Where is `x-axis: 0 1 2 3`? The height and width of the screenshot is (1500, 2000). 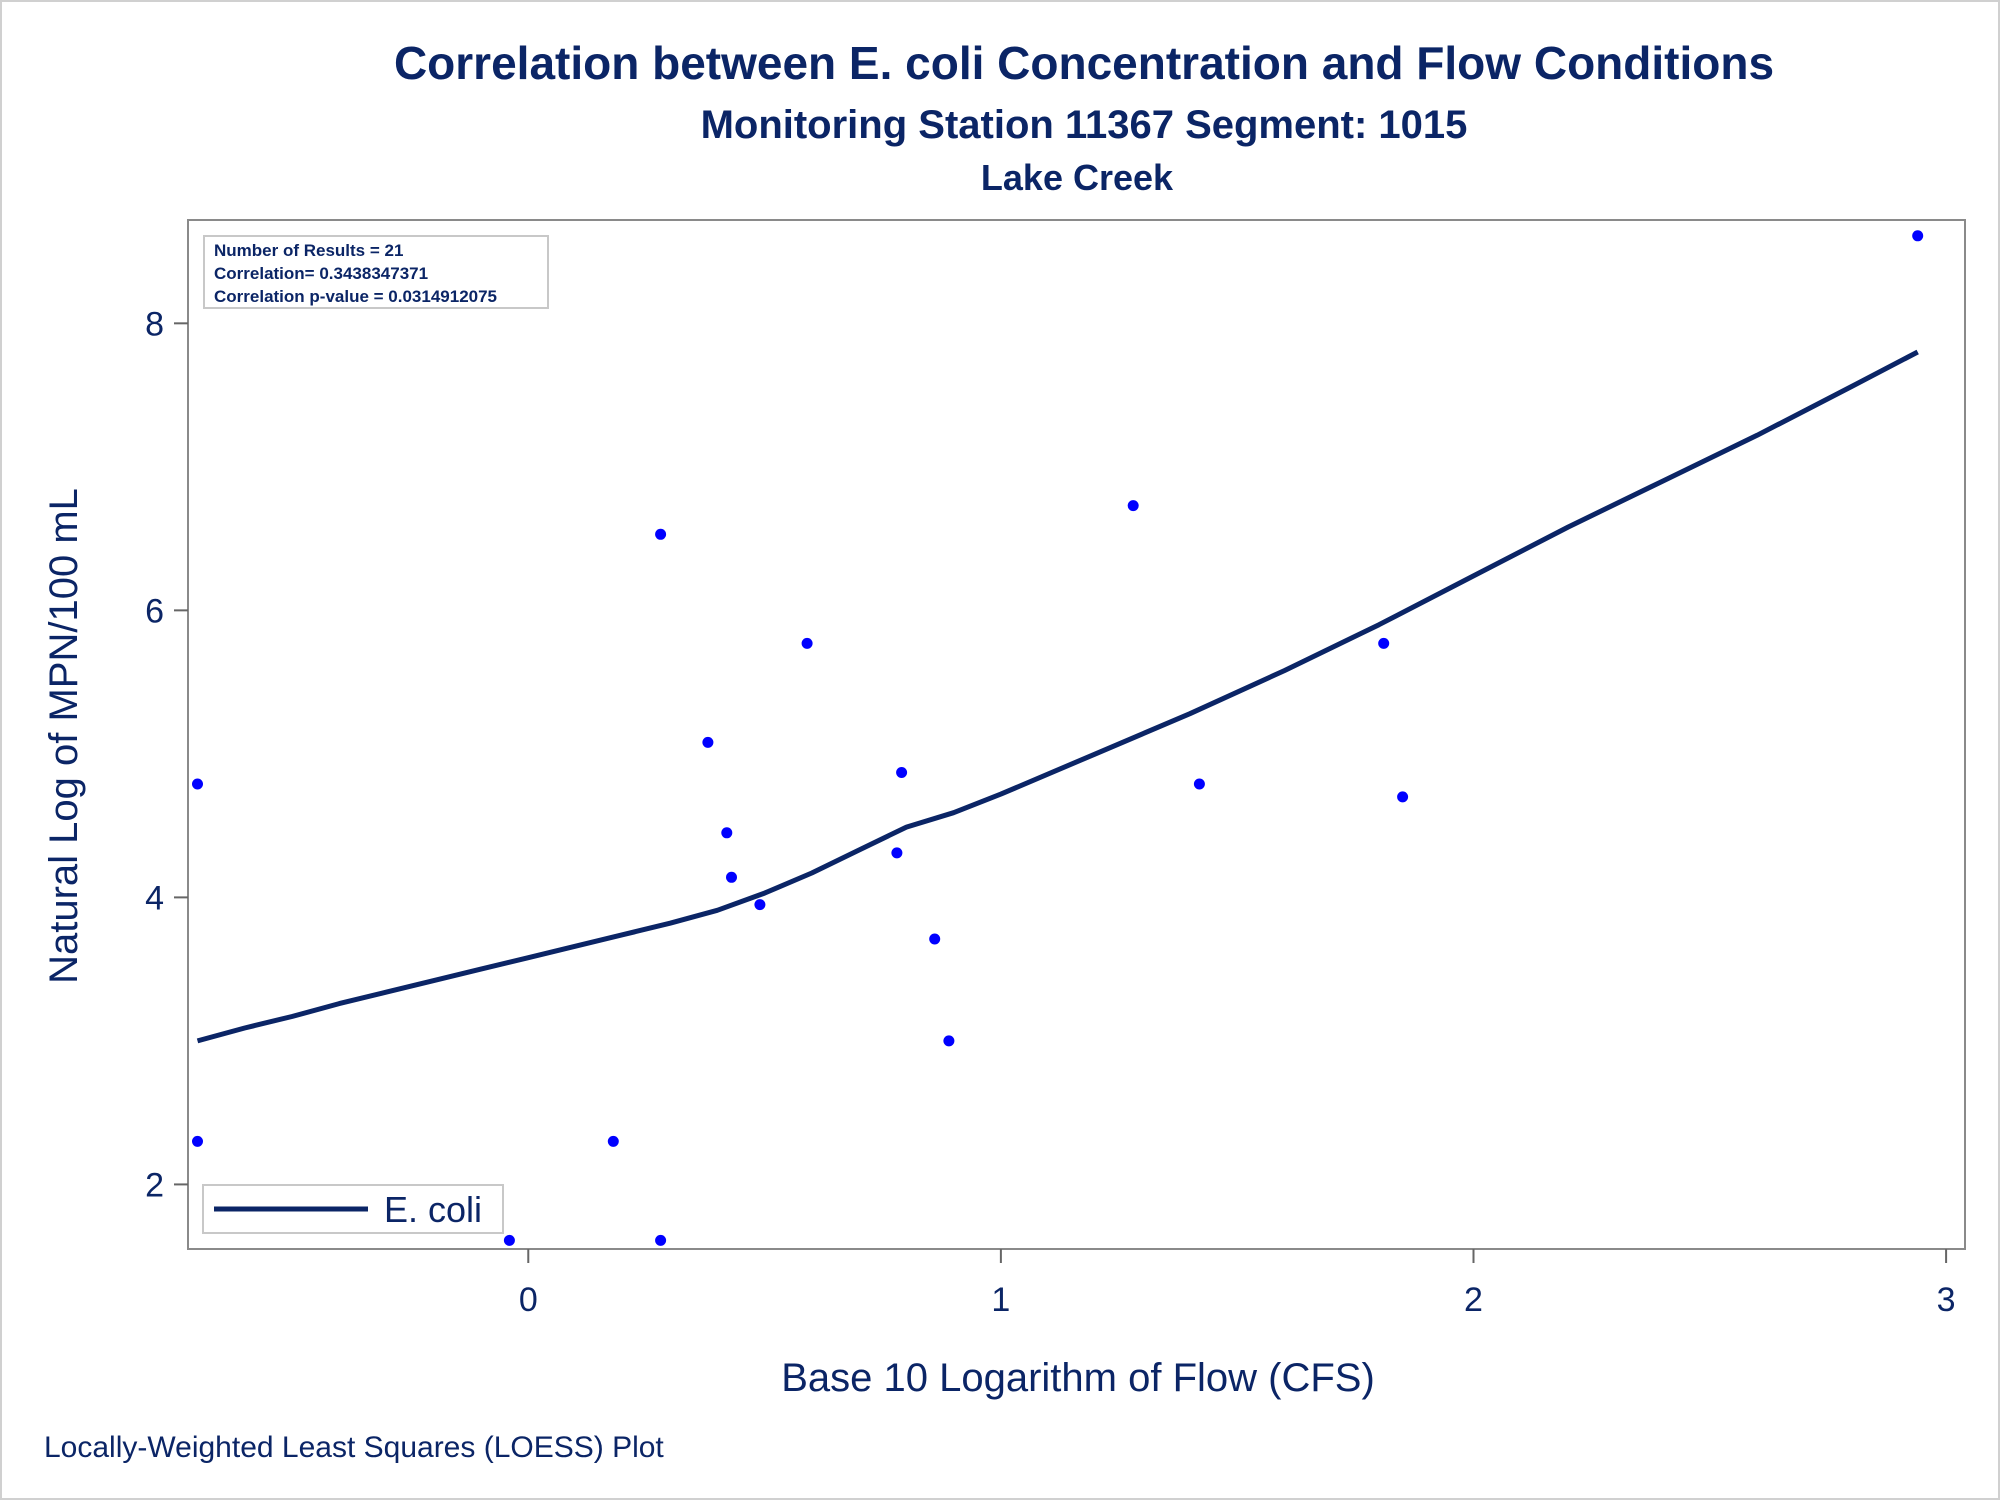
x-axis: 0 1 2 3 is located at coordinates (1237, 1284).